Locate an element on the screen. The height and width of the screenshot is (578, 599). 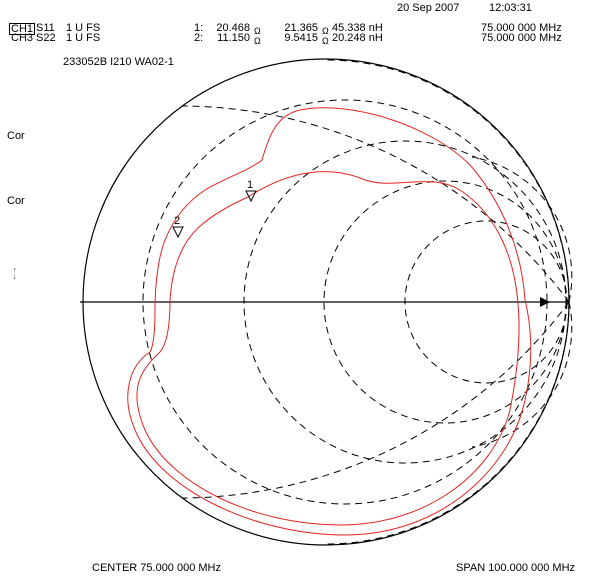
channel-3-param: S22 is located at coordinates (46, 38).